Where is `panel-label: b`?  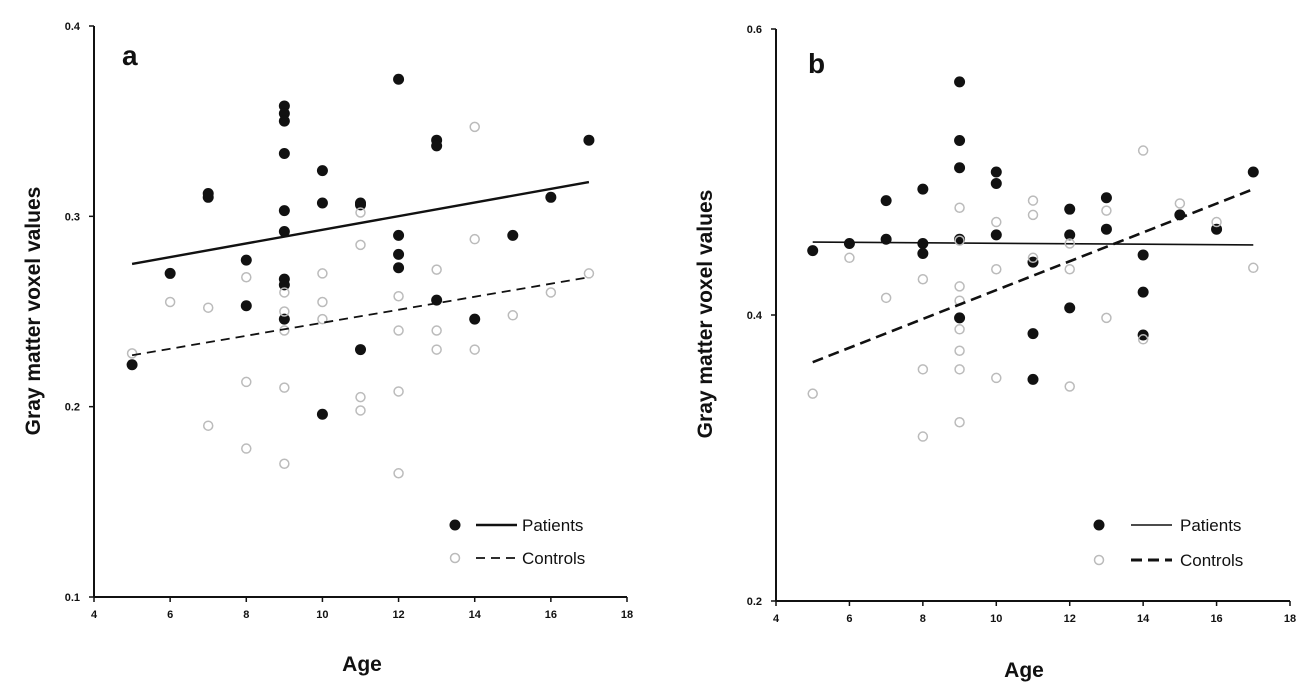
panel-label: b is located at coordinates (816, 63).